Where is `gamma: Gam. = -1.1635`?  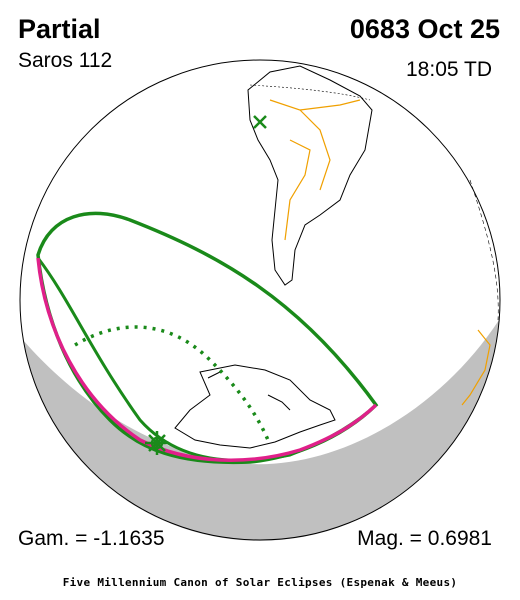
gamma: Gam. = -1.1635 is located at coordinates (91, 538).